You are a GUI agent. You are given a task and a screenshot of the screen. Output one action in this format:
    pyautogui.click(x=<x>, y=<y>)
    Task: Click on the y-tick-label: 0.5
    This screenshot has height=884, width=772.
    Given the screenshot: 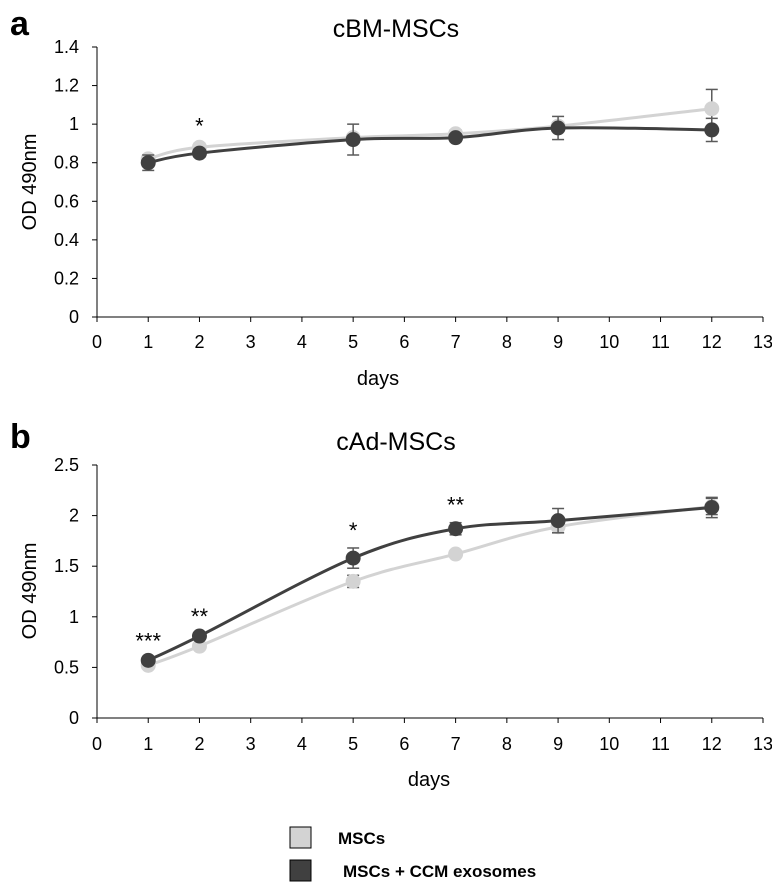 What is the action you would take?
    pyautogui.click(x=66, y=667)
    